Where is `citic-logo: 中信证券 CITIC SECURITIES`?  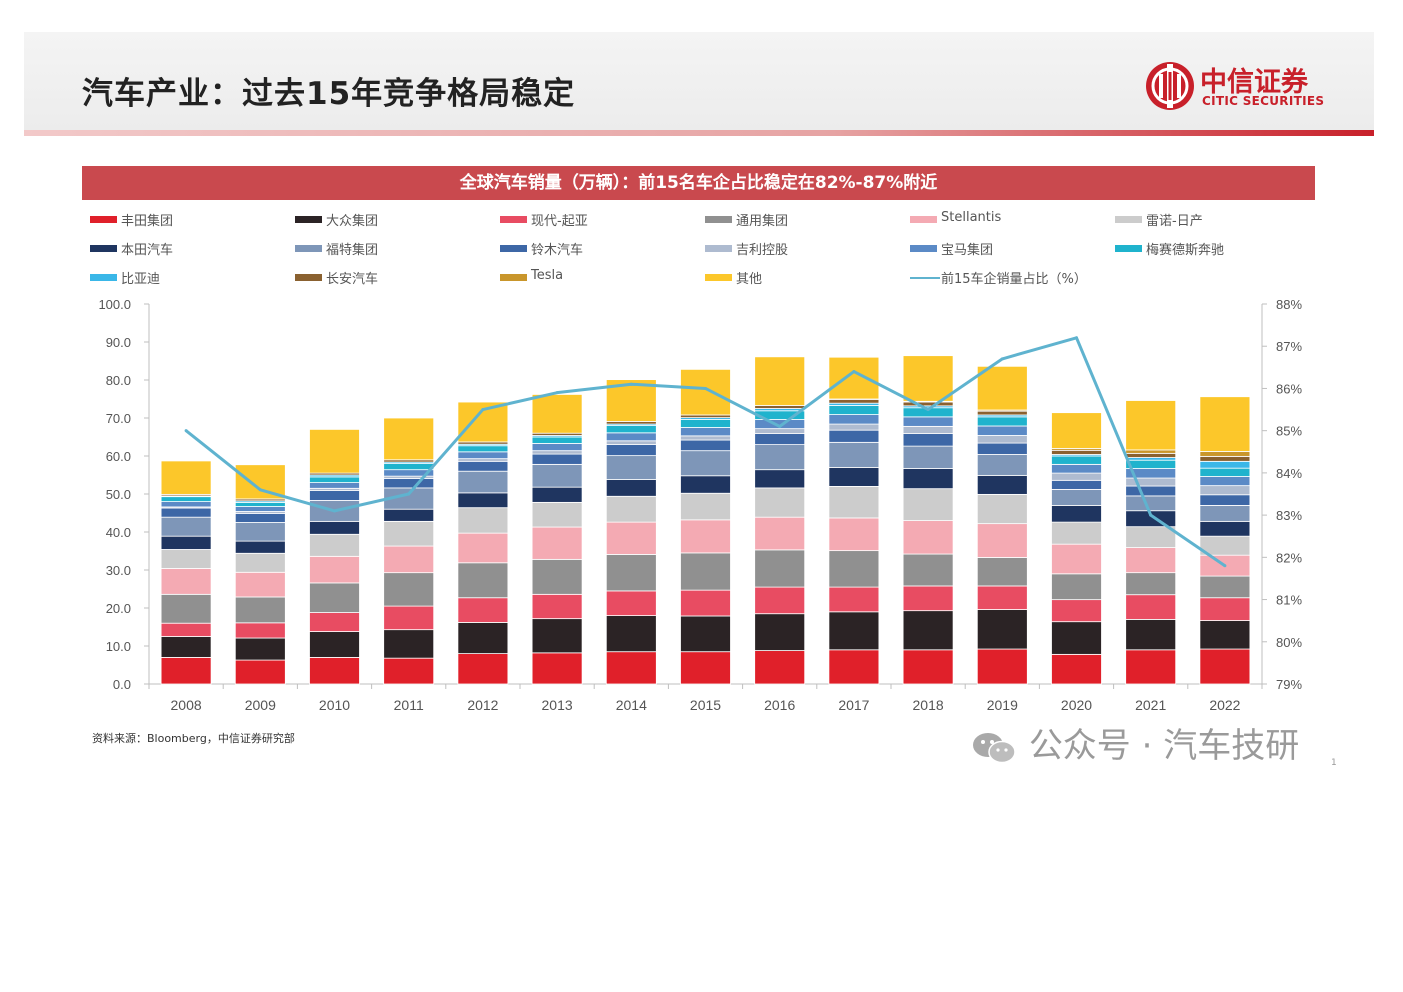
citic-logo: 中信证券 CITIC SECURITIES is located at coordinates (1244, 86).